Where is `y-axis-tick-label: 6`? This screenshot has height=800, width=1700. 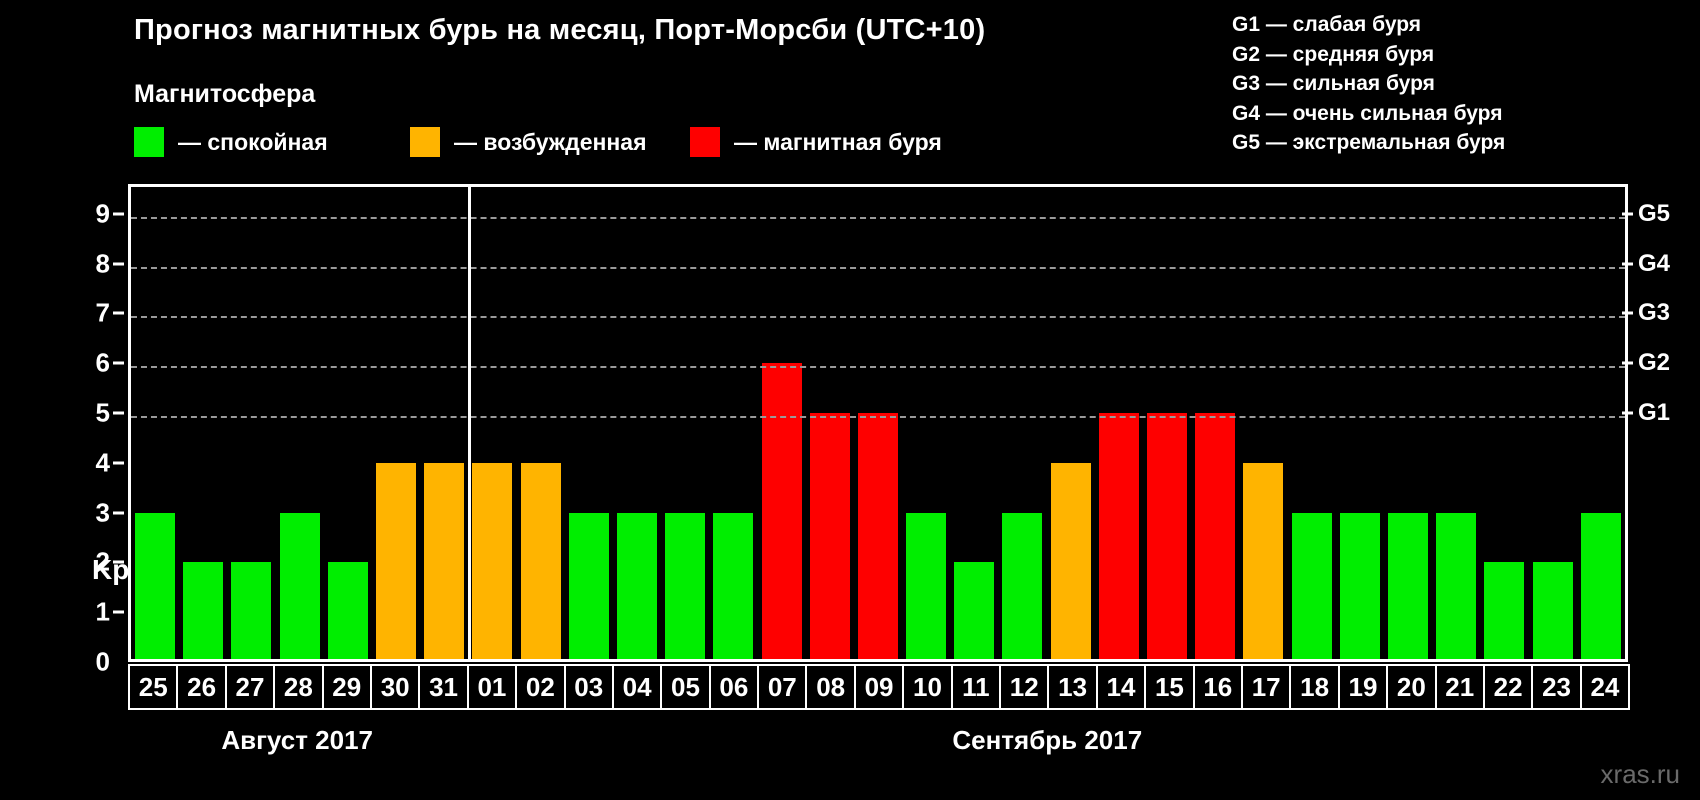 y-axis-tick-label: 6 is located at coordinates (102, 362).